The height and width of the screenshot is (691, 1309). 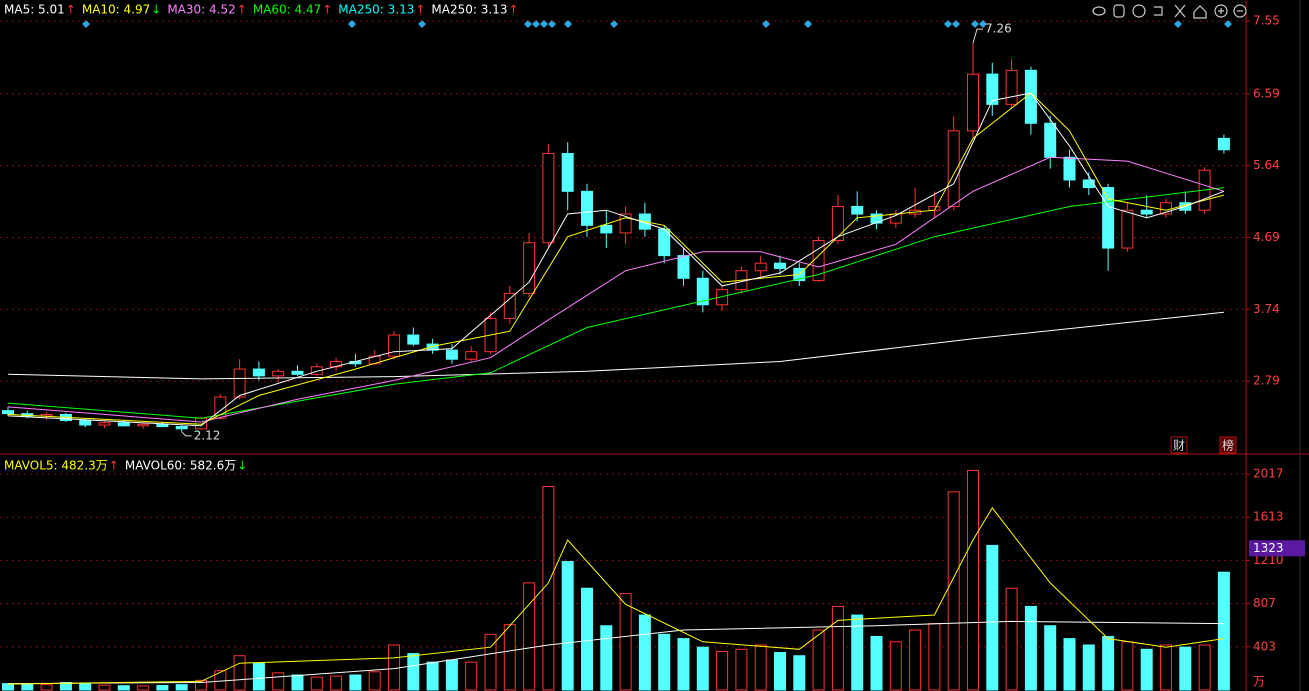 I want to click on panel-button-label: 财, so click(x=1179, y=446).